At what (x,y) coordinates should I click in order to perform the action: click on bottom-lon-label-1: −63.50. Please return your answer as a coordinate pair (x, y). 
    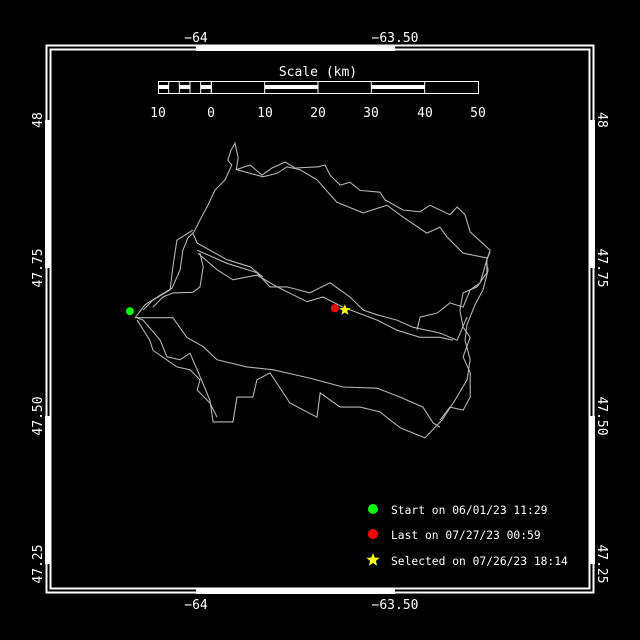
    Looking at the image, I should click on (395, 605).